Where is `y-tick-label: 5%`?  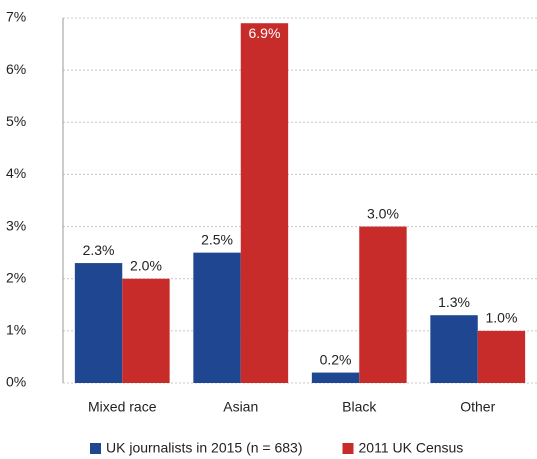
y-tick-label: 5% is located at coordinates (16, 121).